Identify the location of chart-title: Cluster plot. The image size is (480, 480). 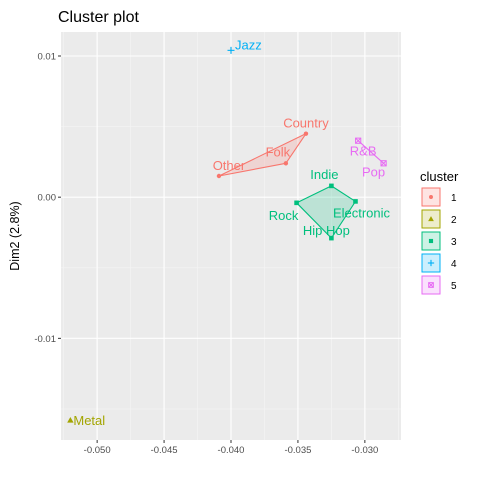
(98, 17).